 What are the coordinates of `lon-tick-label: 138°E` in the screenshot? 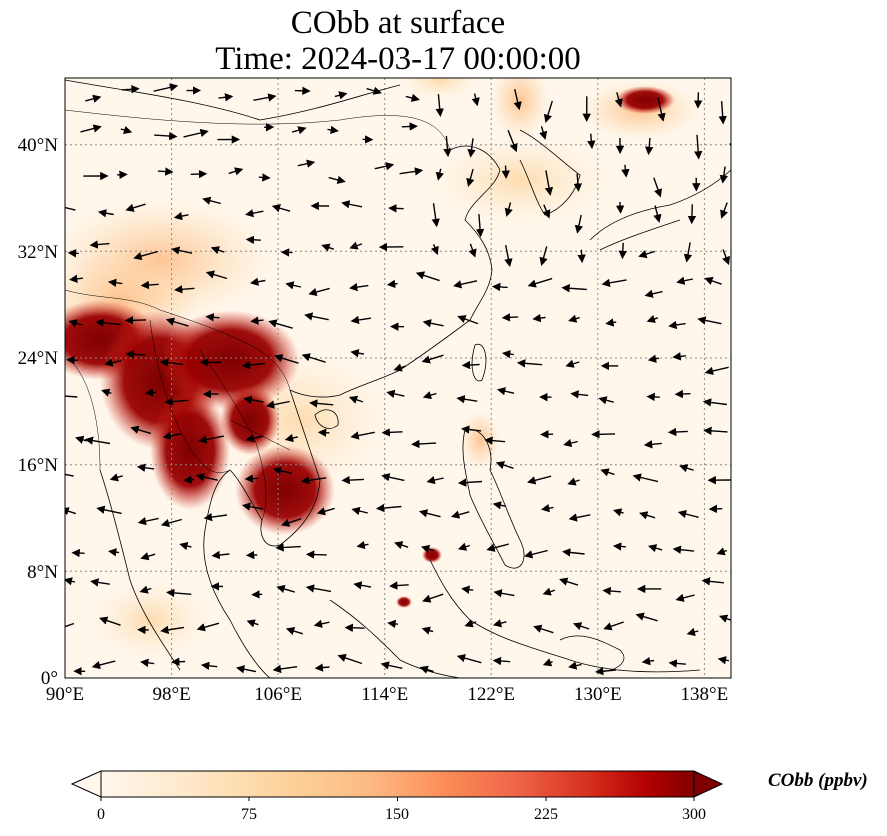 It's located at (705, 694).